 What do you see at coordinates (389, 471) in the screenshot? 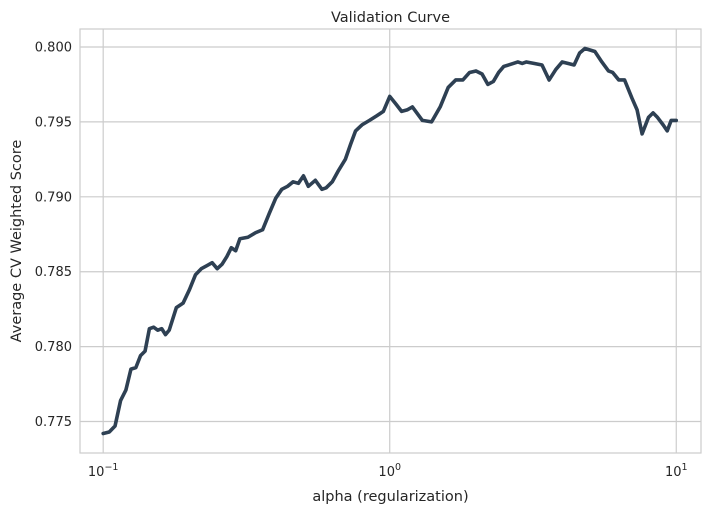
I see `x-tick-label: 10⁰` at bounding box center [389, 471].